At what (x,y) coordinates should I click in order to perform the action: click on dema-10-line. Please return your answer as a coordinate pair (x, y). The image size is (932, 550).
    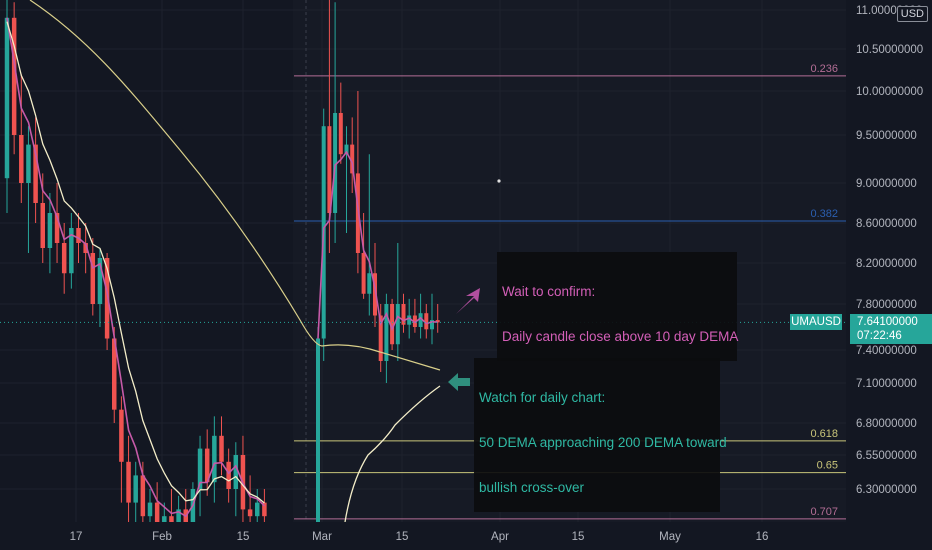
    Looking at the image, I should click on (377, 244).